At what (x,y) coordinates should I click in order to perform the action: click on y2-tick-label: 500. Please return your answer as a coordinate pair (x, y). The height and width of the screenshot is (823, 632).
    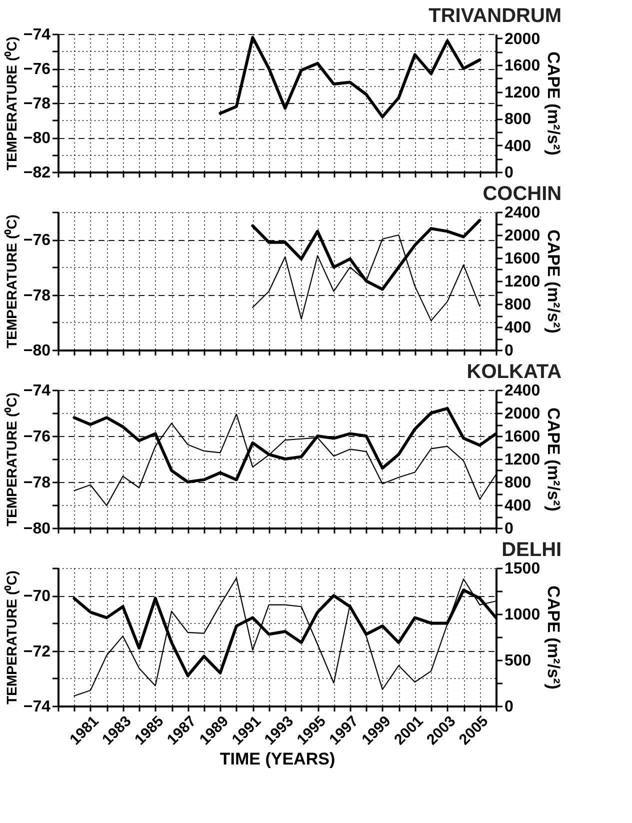
    Looking at the image, I should click on (518, 661).